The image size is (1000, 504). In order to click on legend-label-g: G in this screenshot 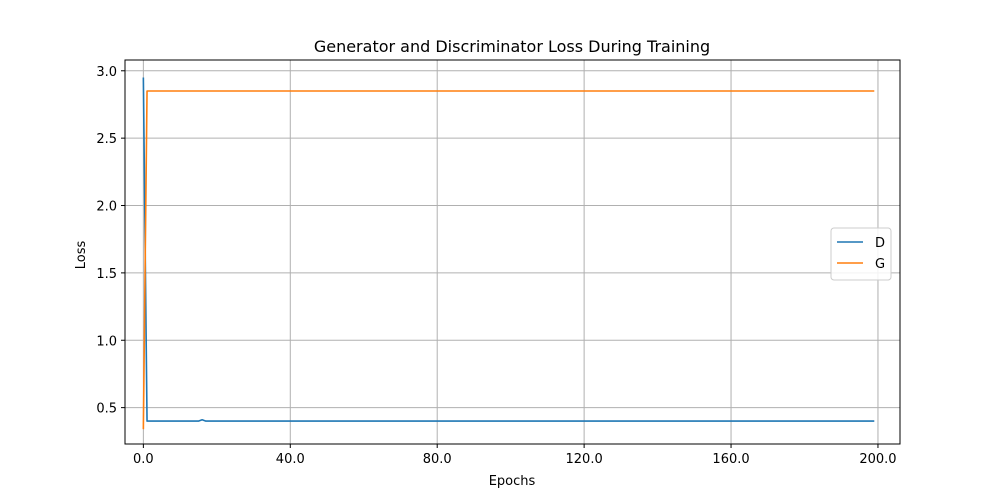, I will do `click(880, 264)`.